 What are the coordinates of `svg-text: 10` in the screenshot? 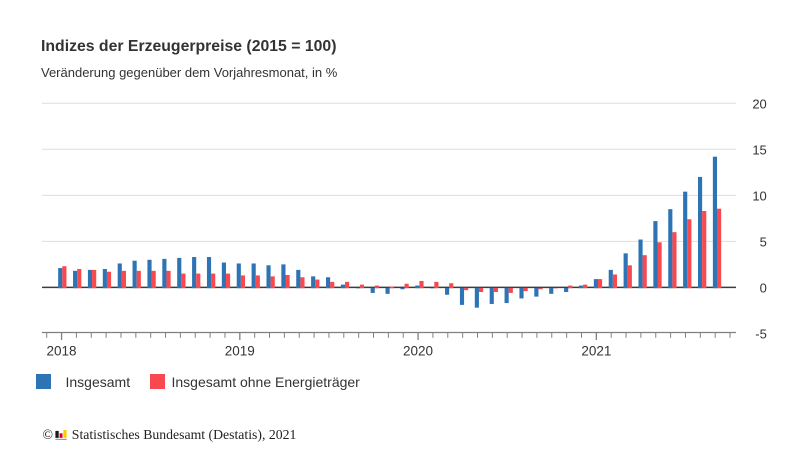 It's located at (759, 195).